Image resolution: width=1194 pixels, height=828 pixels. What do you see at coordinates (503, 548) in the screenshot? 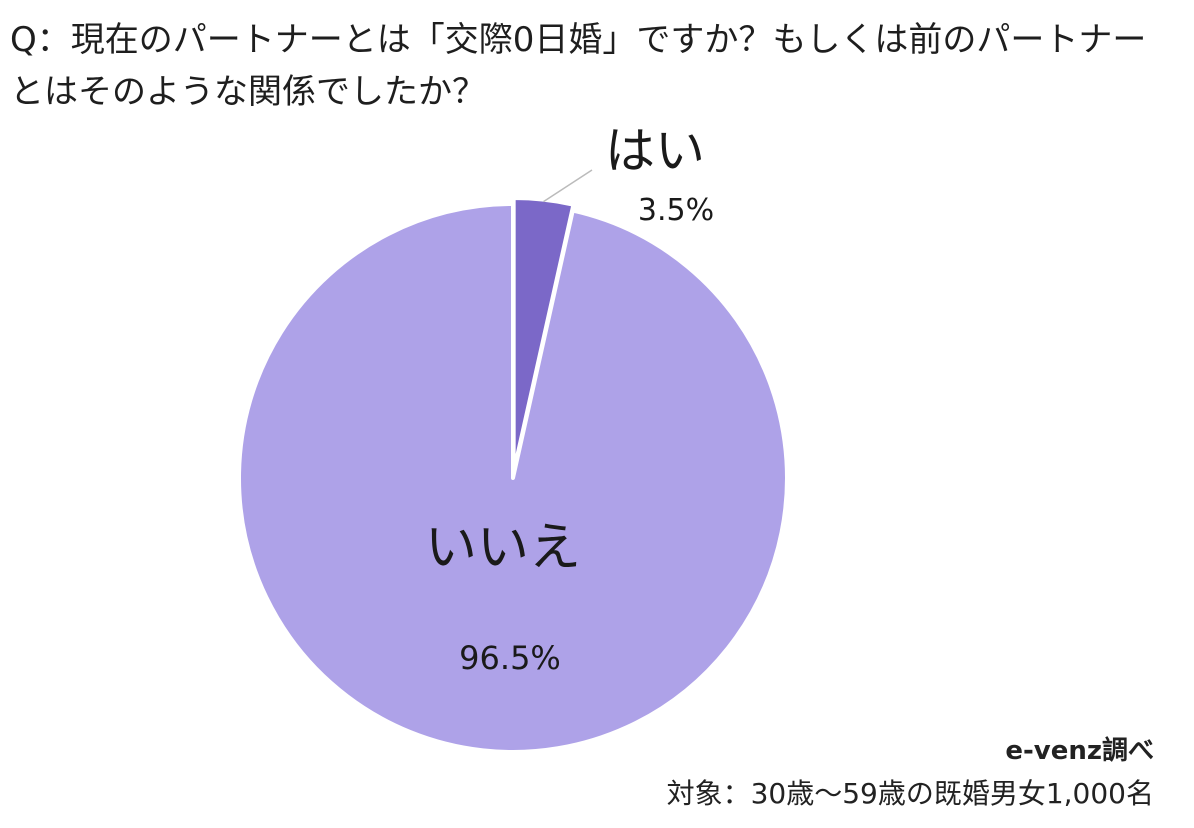
I see `slice-label-iie: いいえ` at bounding box center [503, 548].